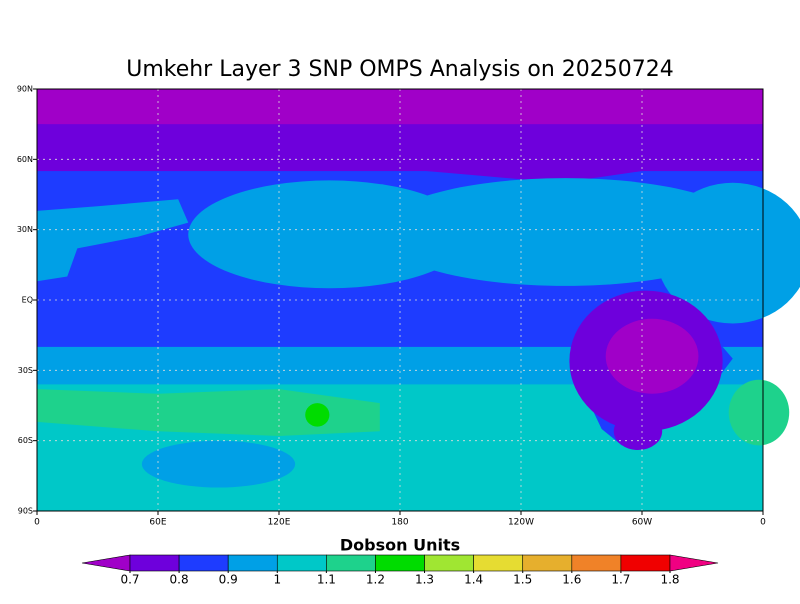  I want to click on colorbar-tick-label: 0.8, so click(179, 580).